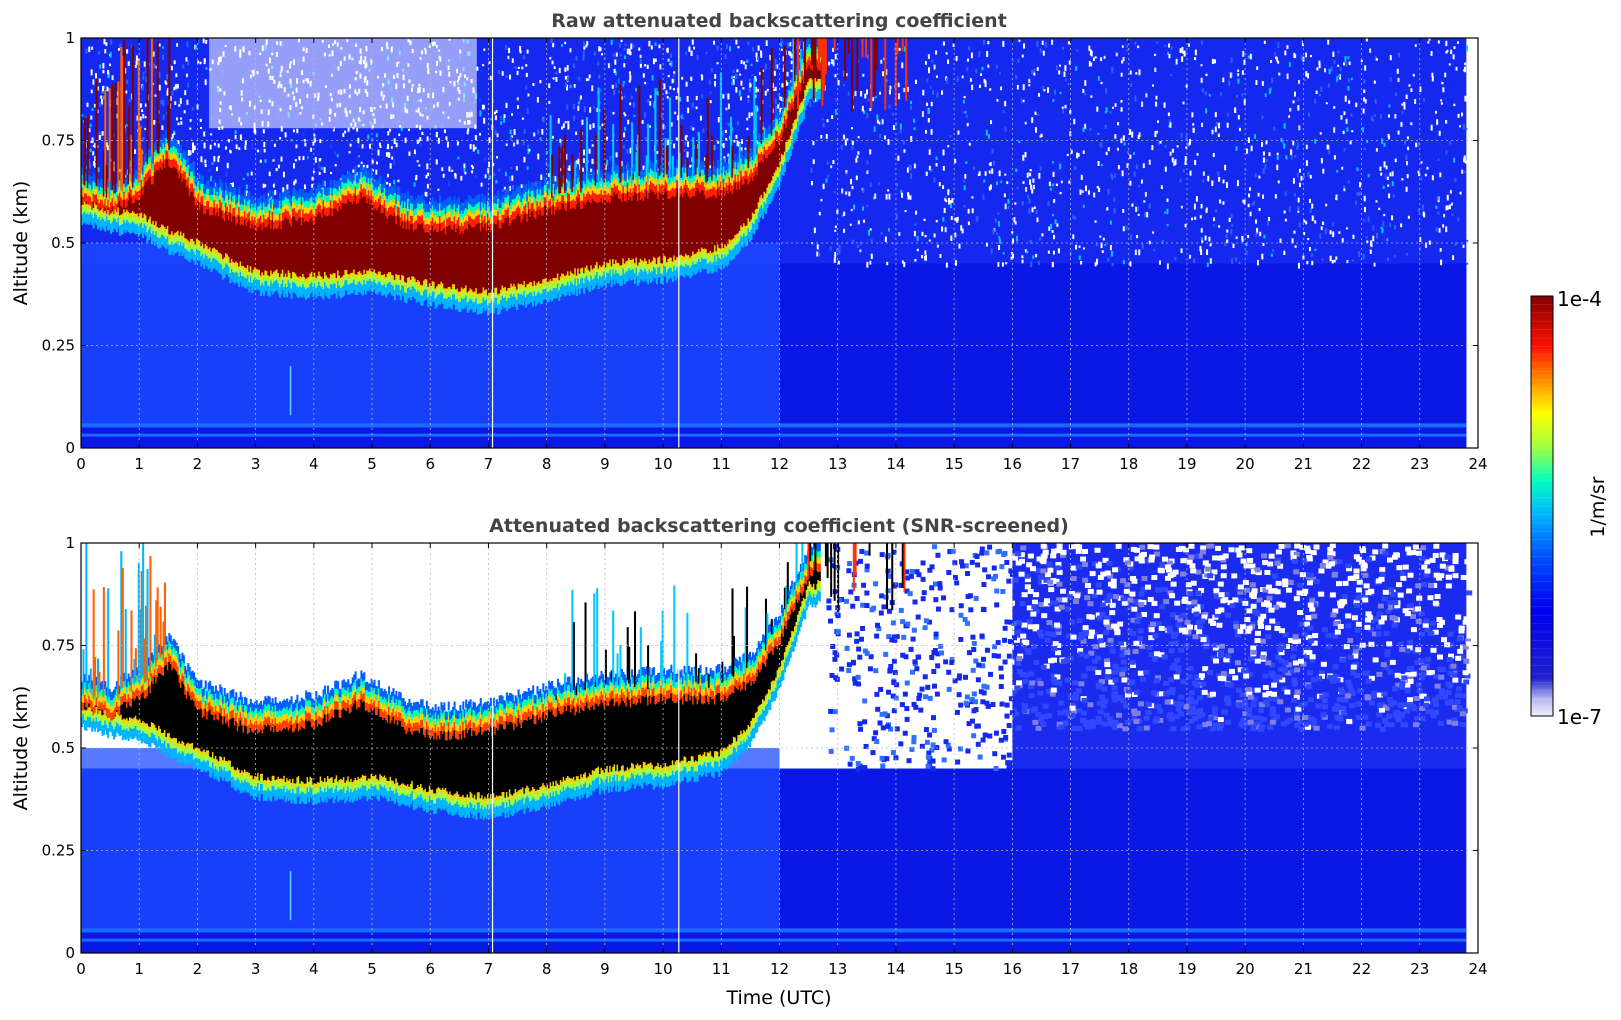 The image size is (1621, 1020). I want to click on colorbar-min-label: 1e-7, so click(1579, 717).